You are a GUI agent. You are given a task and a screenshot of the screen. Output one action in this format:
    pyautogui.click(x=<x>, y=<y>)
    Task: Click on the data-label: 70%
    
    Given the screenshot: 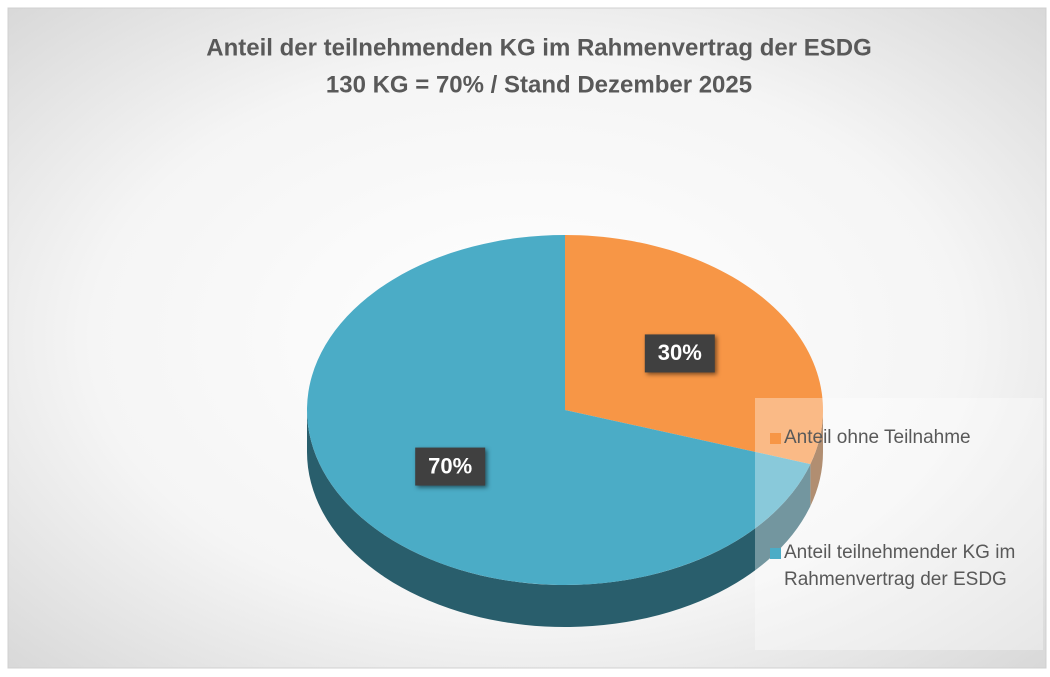 What is the action you would take?
    pyautogui.click(x=450, y=465)
    